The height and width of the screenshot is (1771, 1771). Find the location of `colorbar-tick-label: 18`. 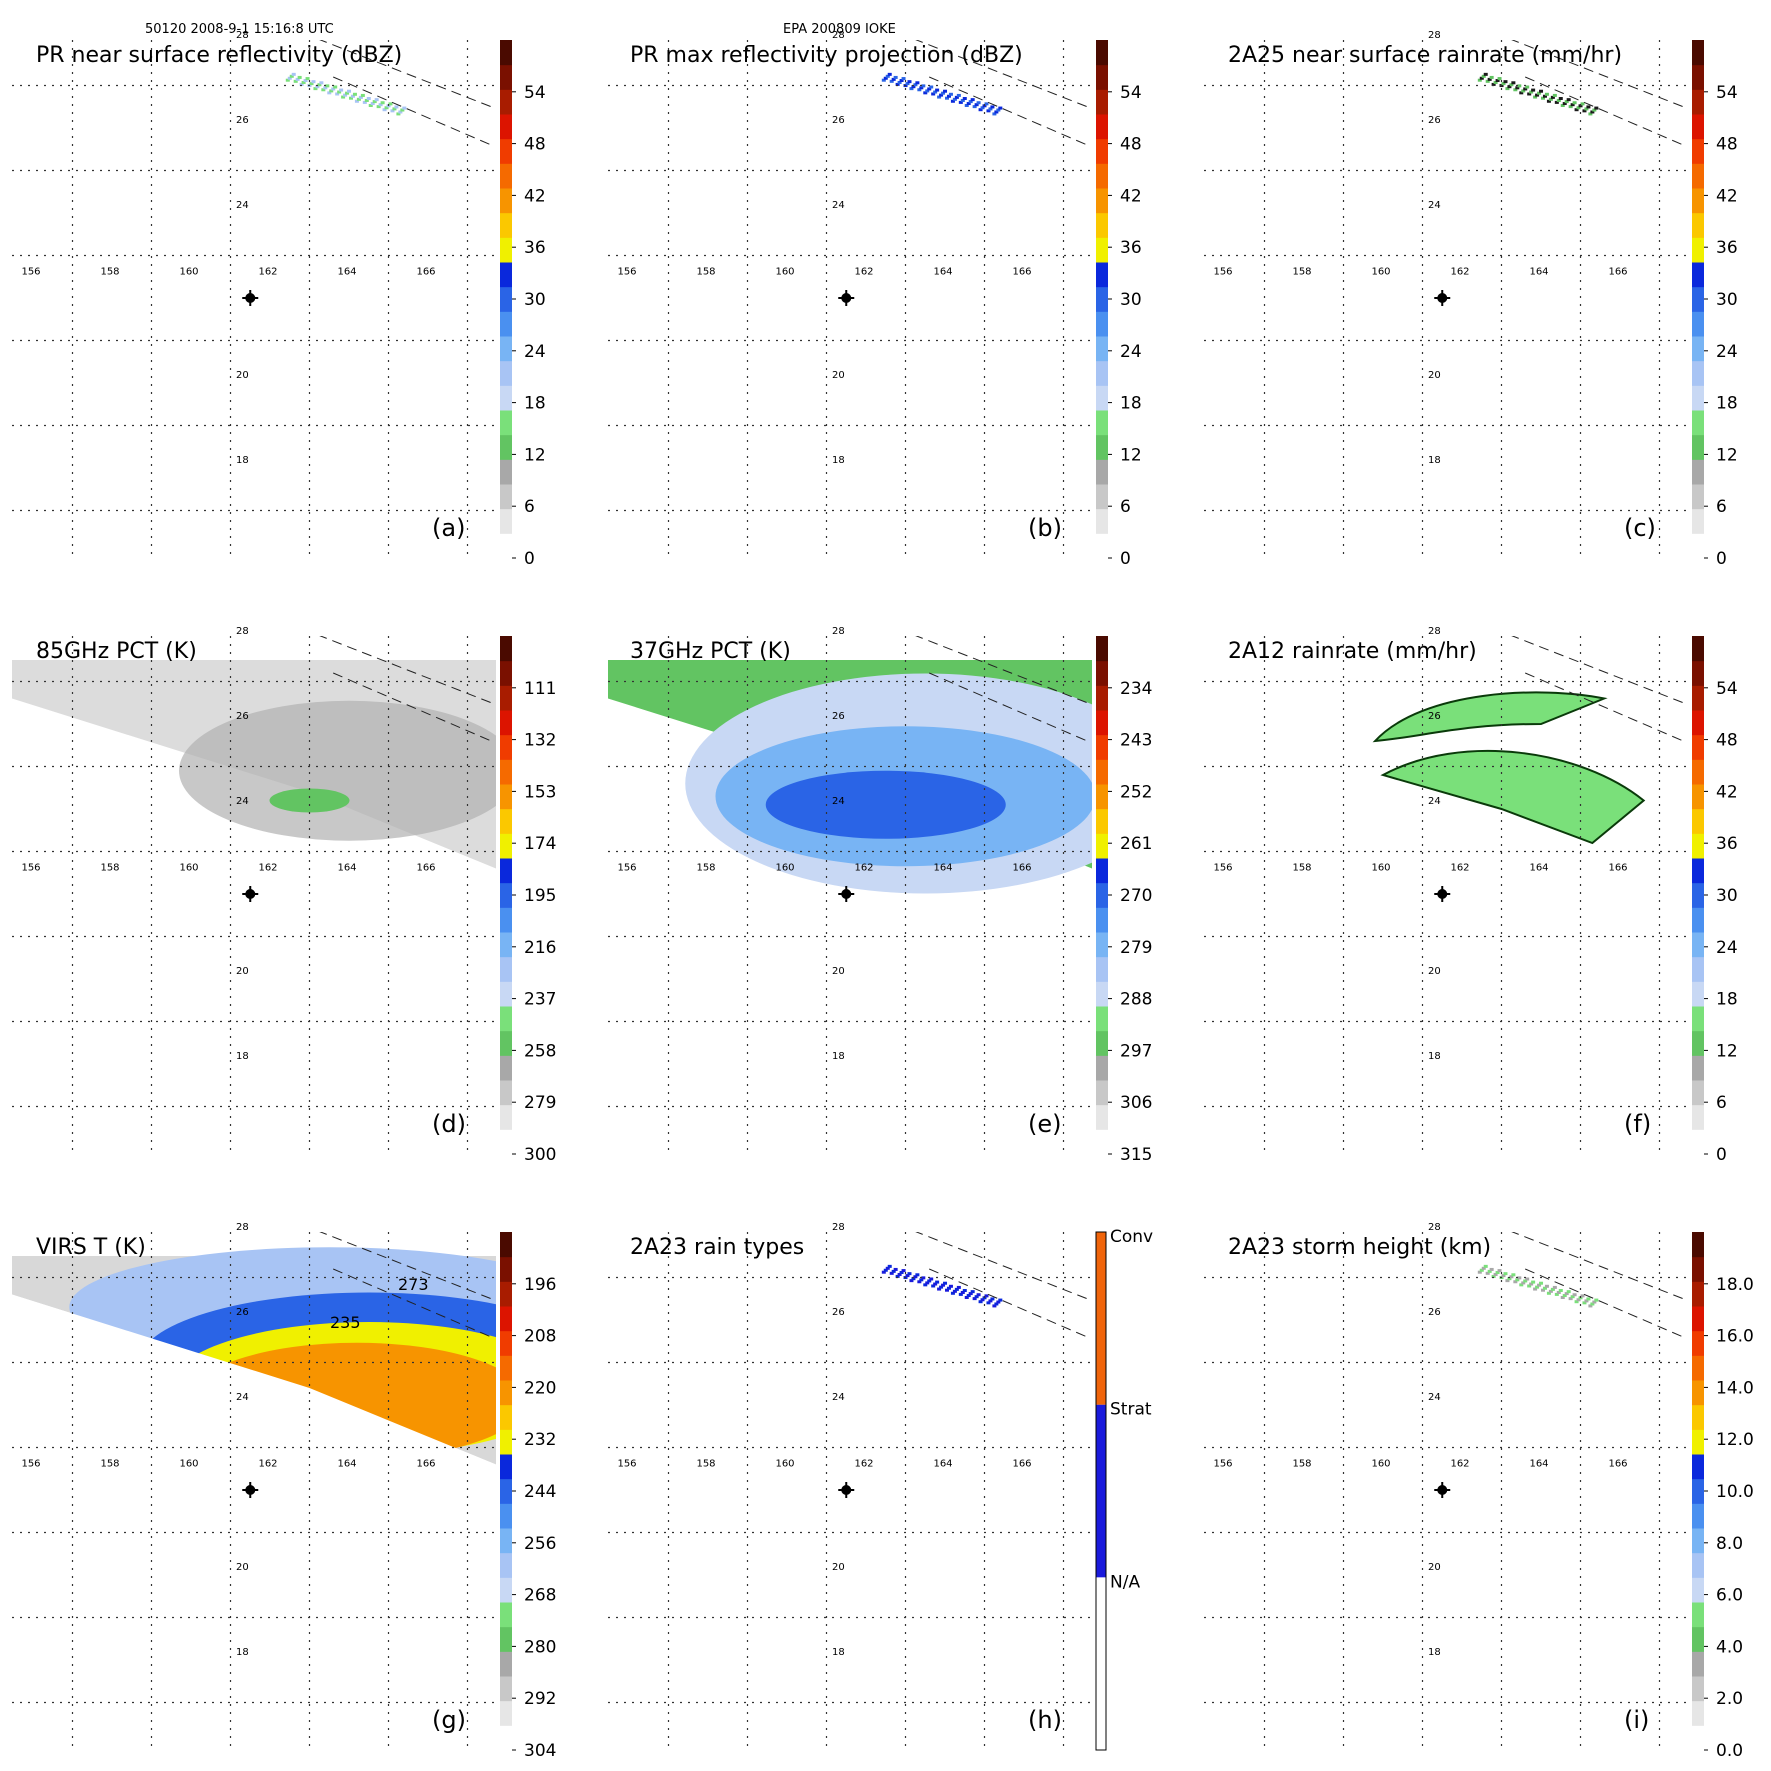

colorbar-tick-label: 18 is located at coordinates (535, 404).